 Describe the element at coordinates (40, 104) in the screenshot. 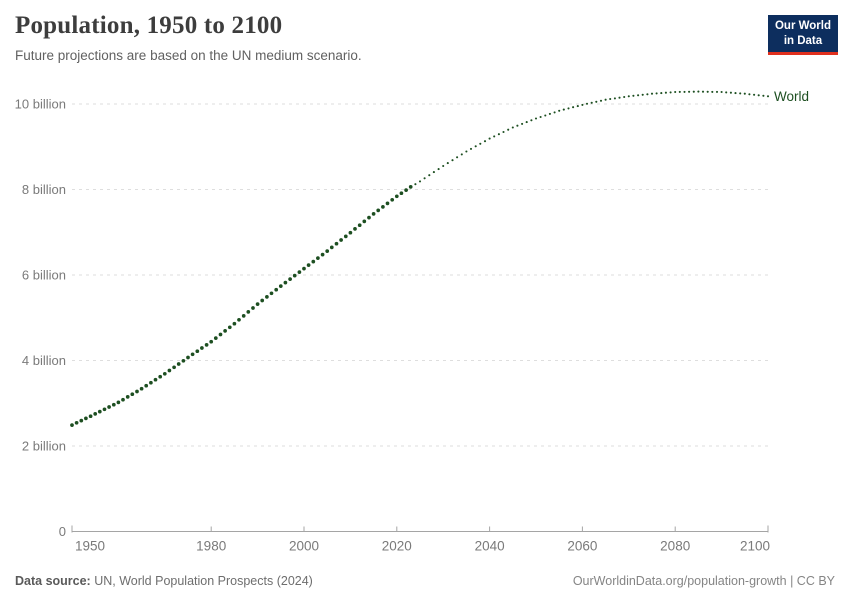

I see `y-axis-tick-label: 10 billion` at that location.